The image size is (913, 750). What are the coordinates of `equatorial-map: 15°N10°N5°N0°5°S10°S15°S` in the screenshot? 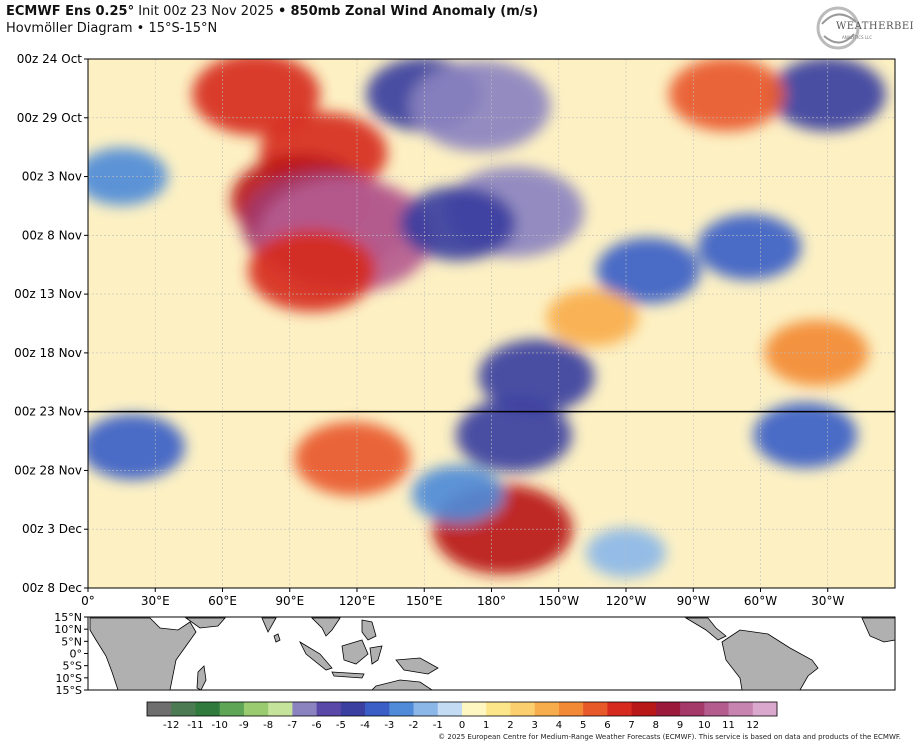 It's located at (475, 654).